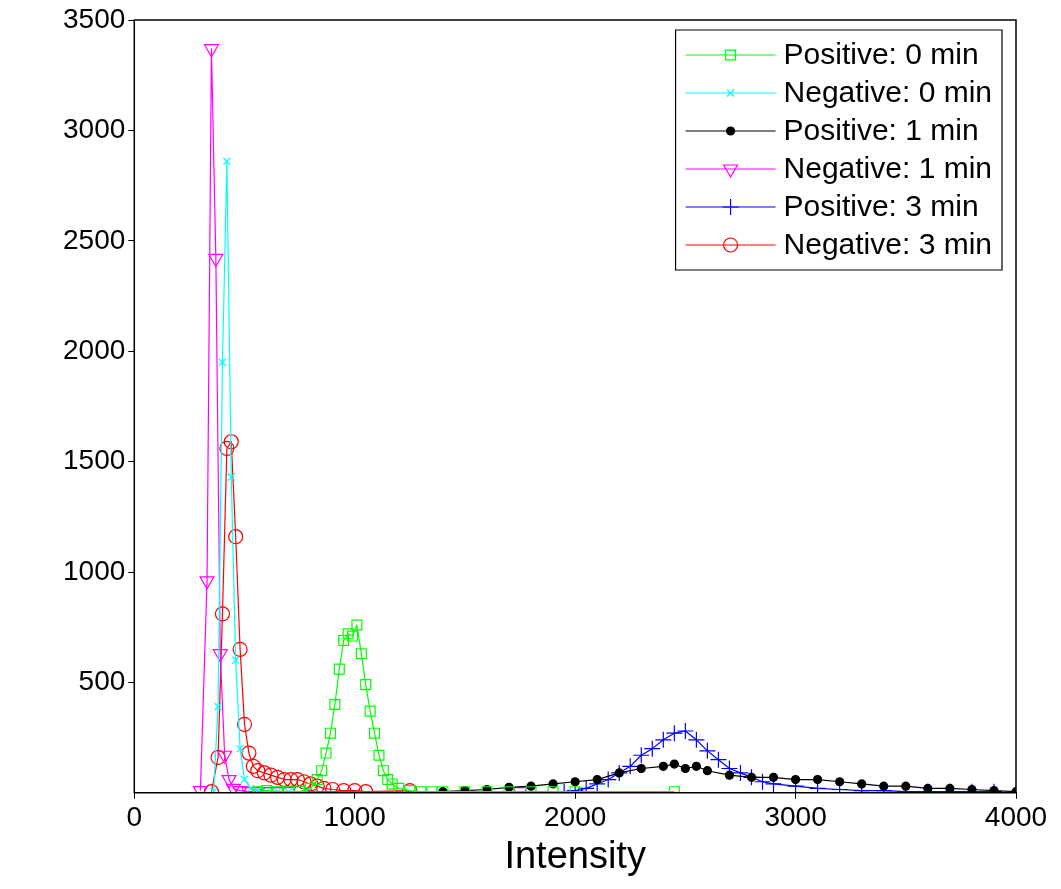  What do you see at coordinates (887, 244) in the screenshot?
I see `legend-label: Negative: 3 min` at bounding box center [887, 244].